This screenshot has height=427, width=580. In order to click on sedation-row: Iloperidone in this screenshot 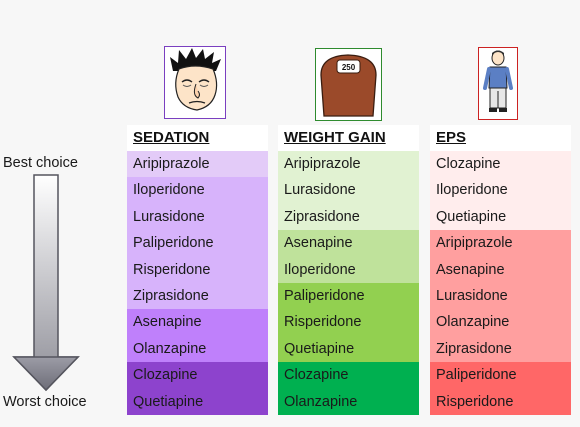, I will do `click(197, 190)`.